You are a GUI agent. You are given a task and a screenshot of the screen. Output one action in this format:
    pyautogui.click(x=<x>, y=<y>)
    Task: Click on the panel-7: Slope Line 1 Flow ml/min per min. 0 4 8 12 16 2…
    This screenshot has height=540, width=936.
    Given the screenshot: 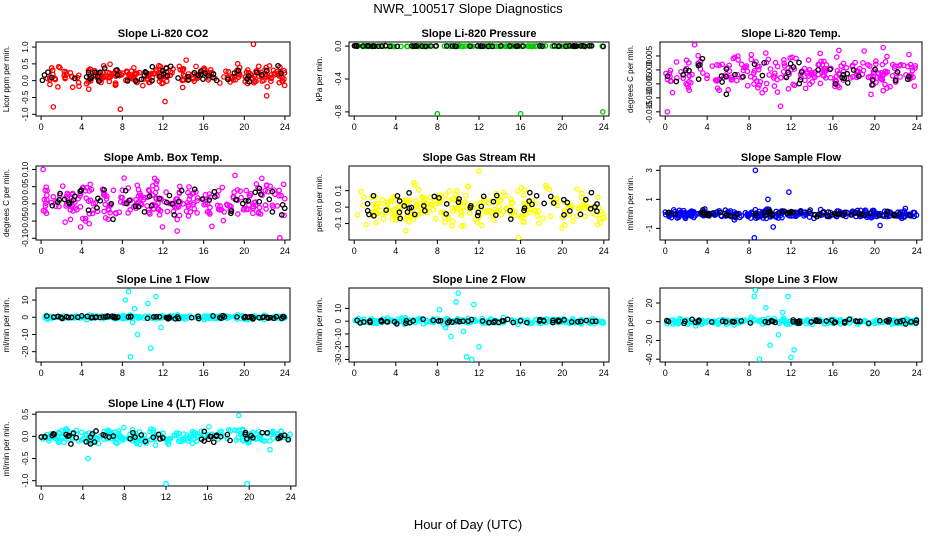 What is the action you would take?
    pyautogui.click(x=146, y=326)
    